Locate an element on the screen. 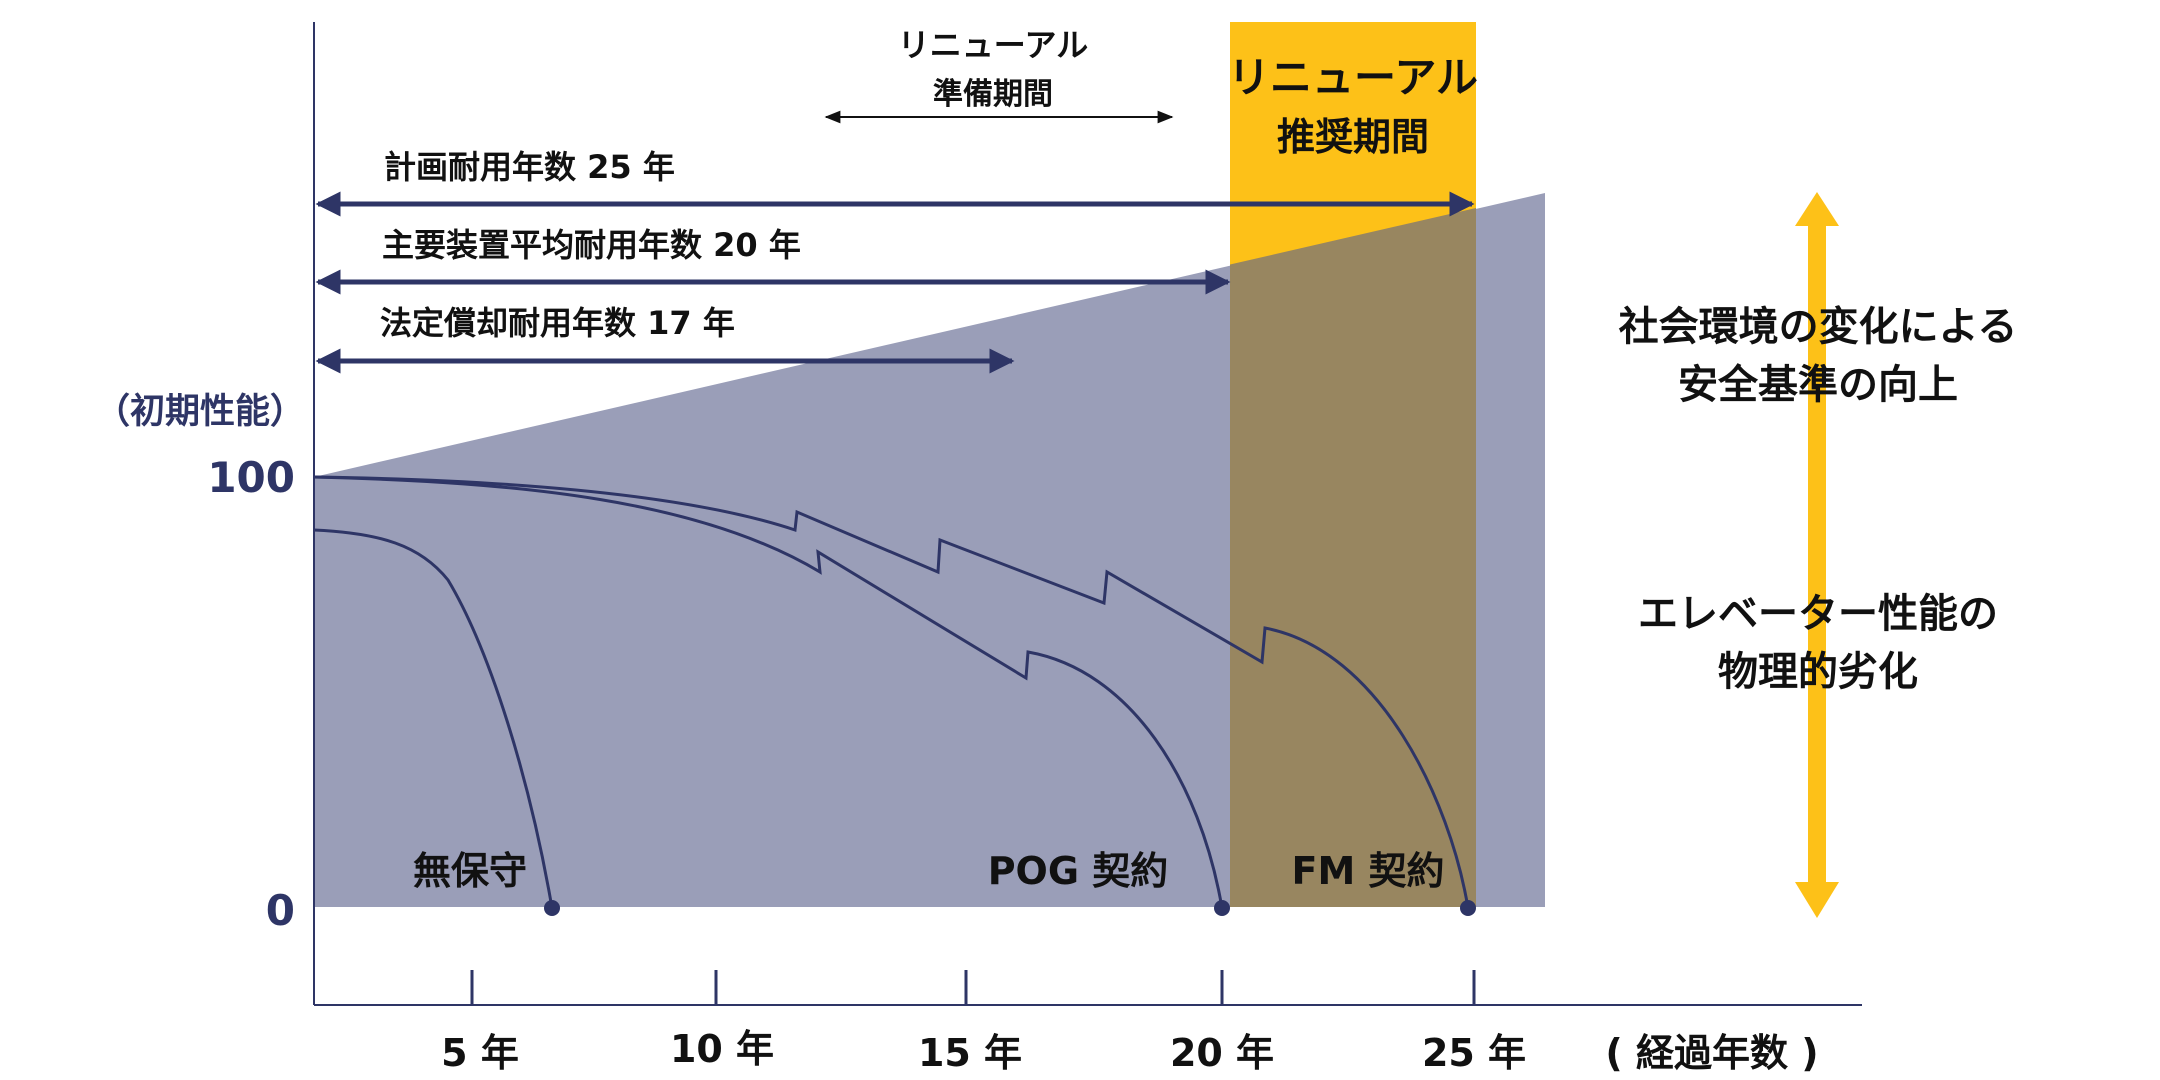 The height and width of the screenshot is (1080, 2160). curve-no-maintenance is located at coordinates (433, 718).